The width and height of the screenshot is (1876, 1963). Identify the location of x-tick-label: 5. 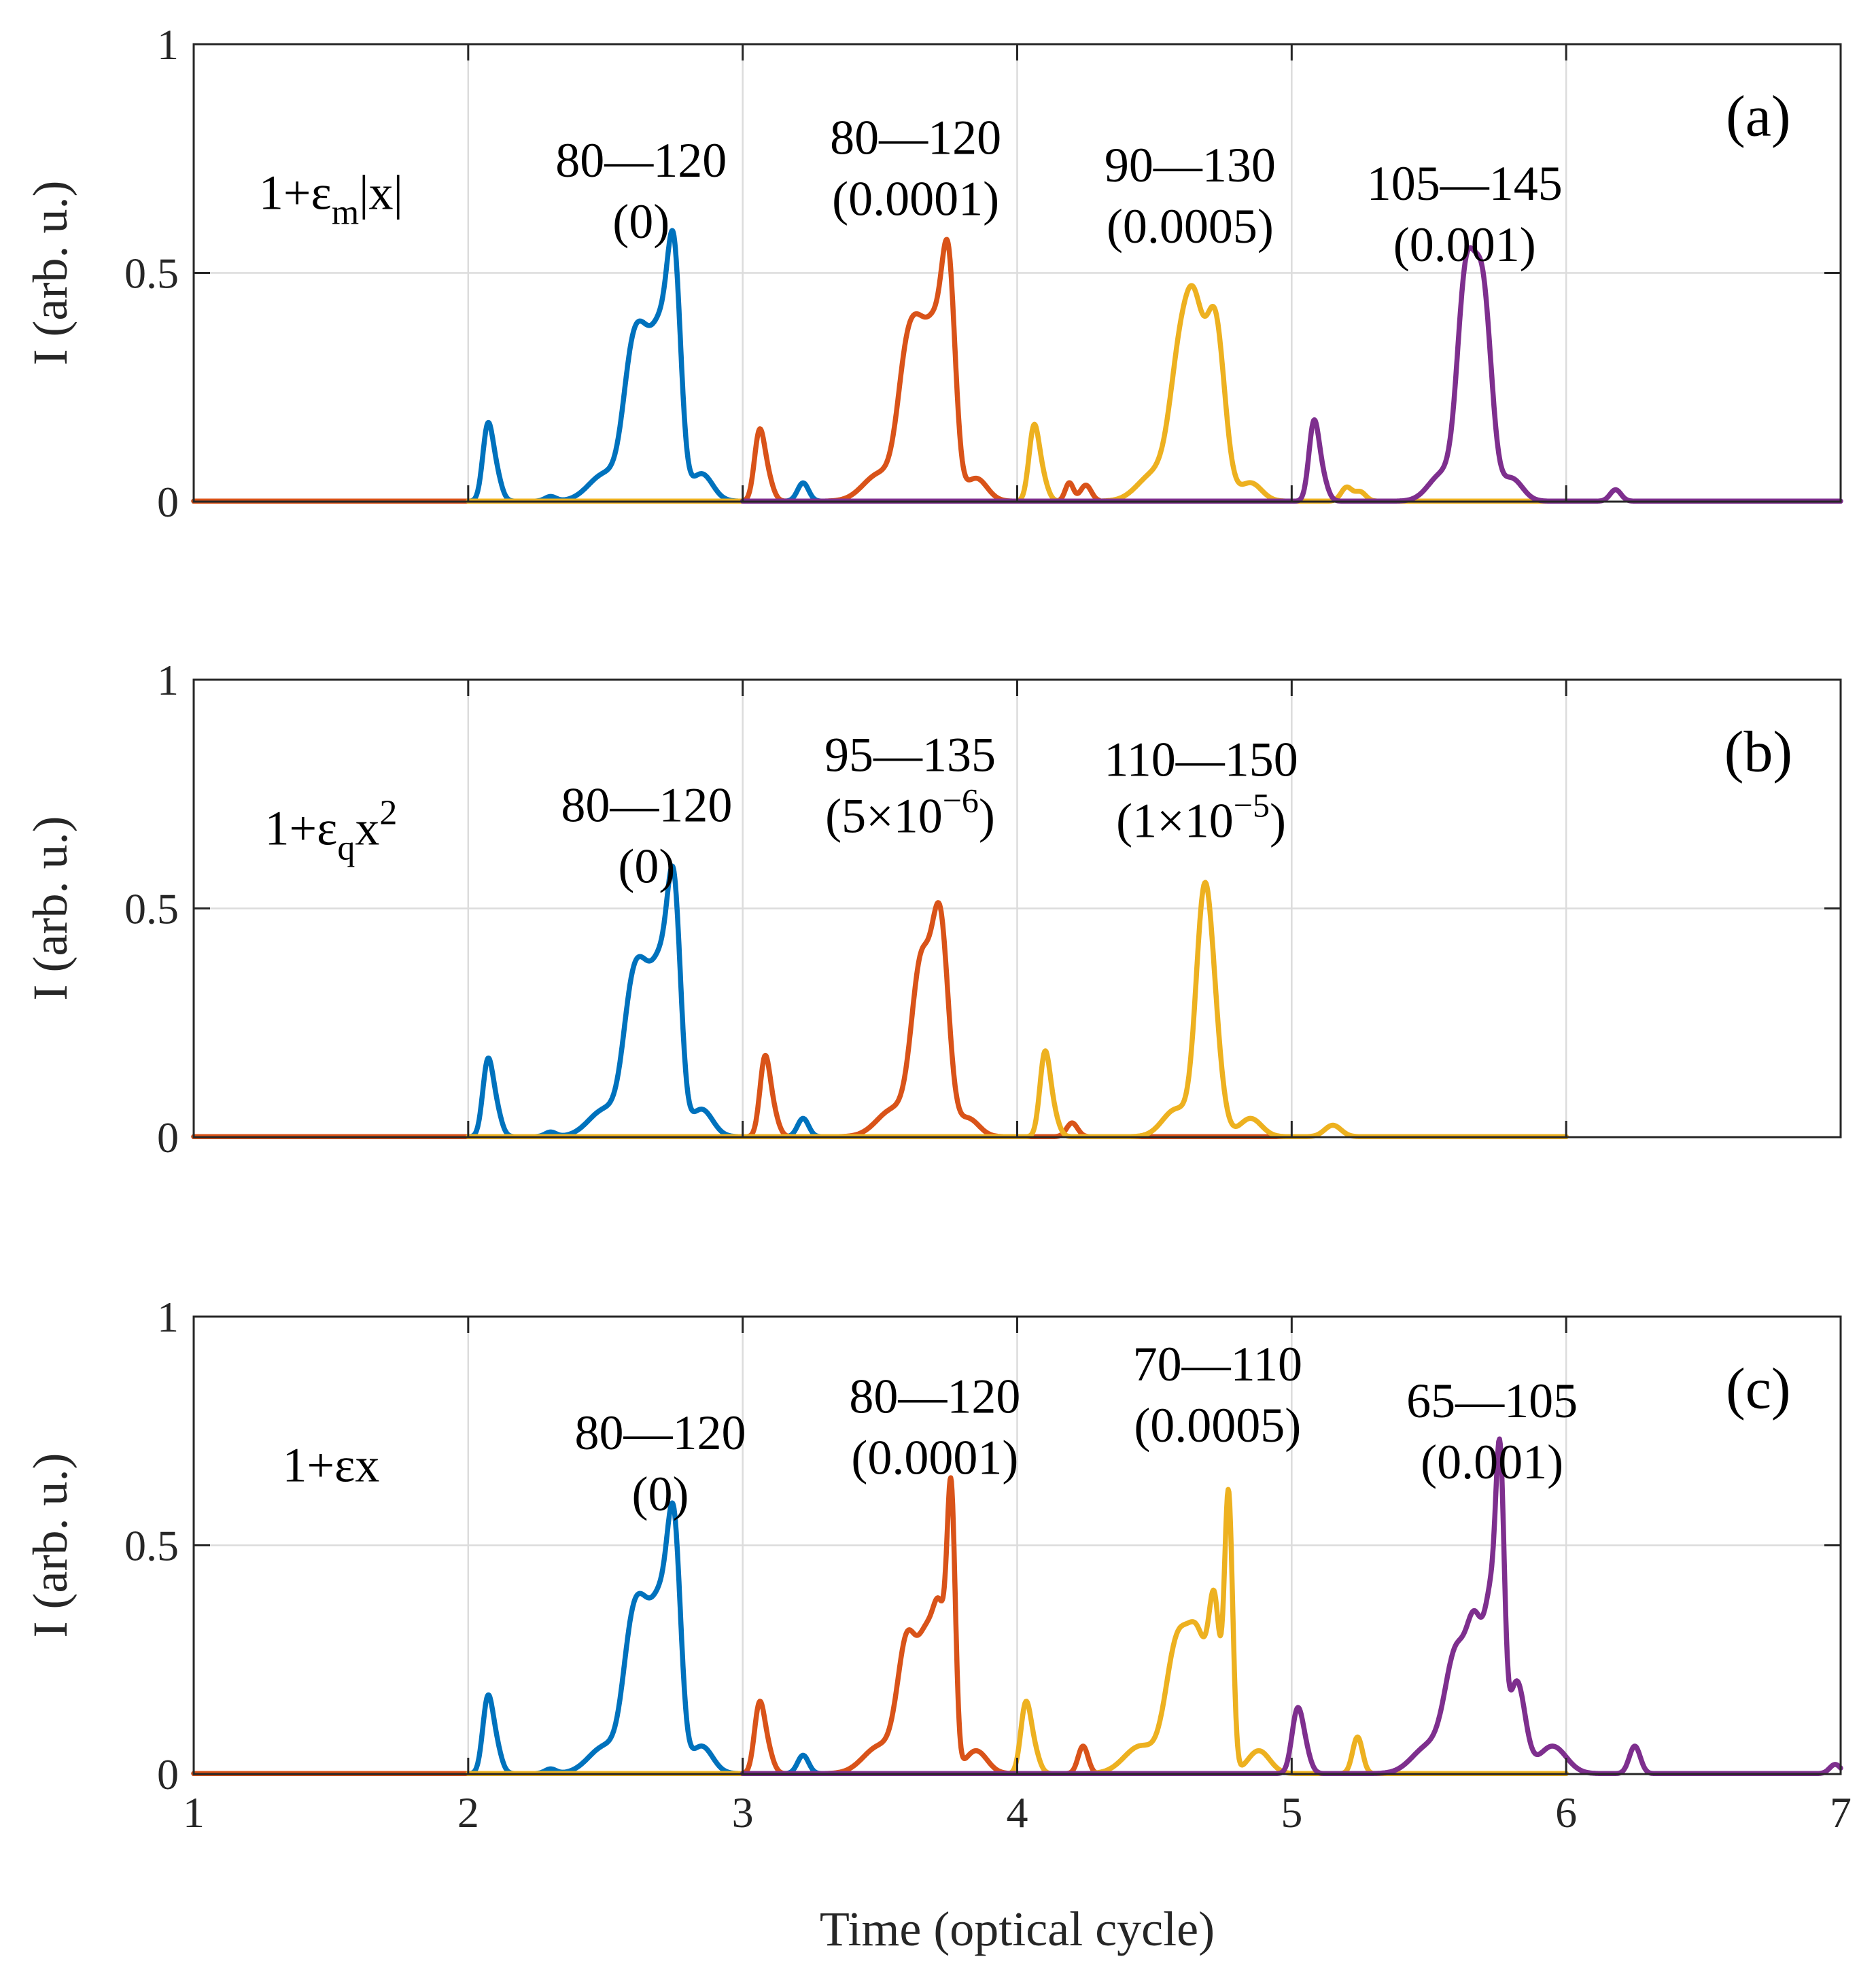
(1291, 1812).